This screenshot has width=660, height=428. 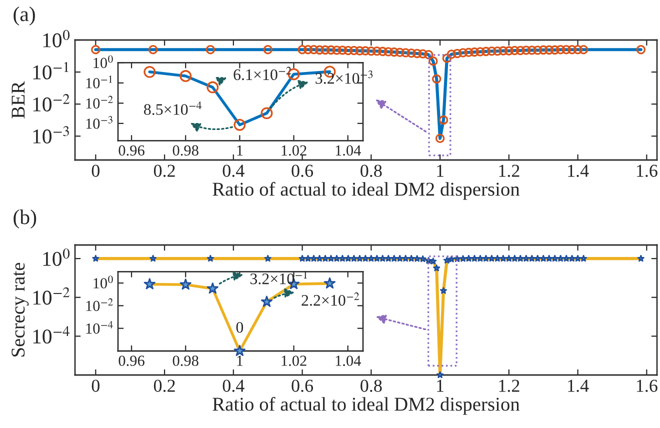 I want to click on y-axis-title: BER, so click(x=18, y=99).